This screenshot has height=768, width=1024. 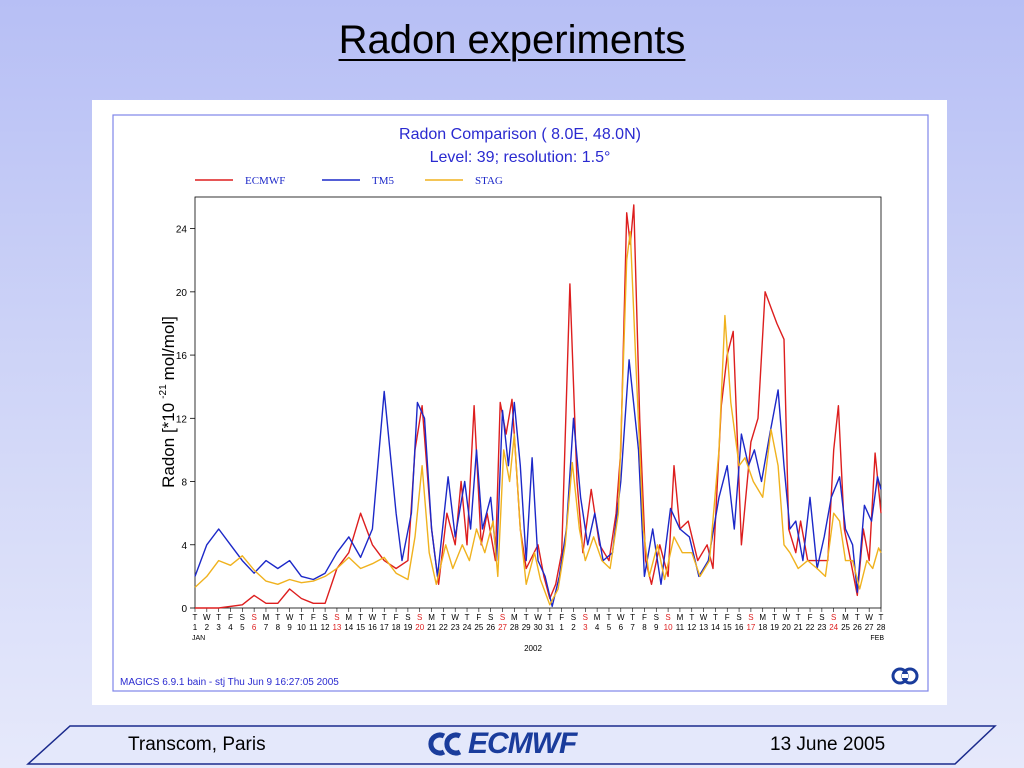 I want to click on chart-subtitle: Level: 39; resolution: 1.5°, so click(x=520, y=157).